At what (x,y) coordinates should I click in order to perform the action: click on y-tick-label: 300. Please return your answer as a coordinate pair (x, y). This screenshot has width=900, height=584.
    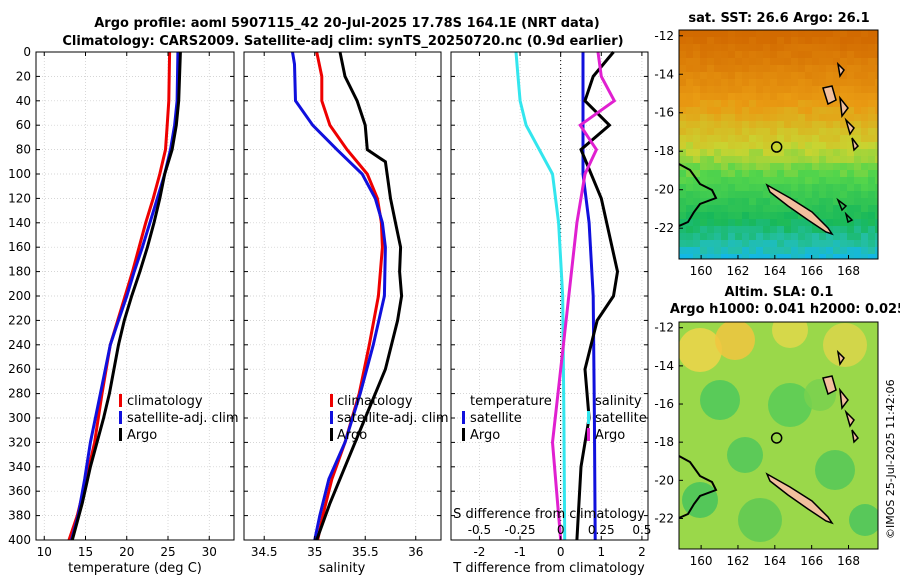
    Looking at the image, I should click on (19, 418).